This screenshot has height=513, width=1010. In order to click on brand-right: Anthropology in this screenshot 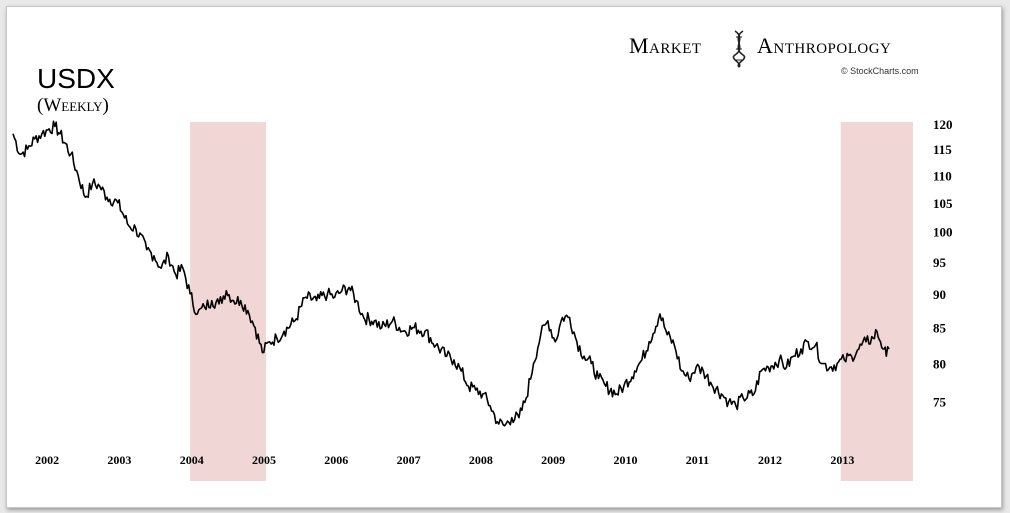, I will do `click(824, 45)`.